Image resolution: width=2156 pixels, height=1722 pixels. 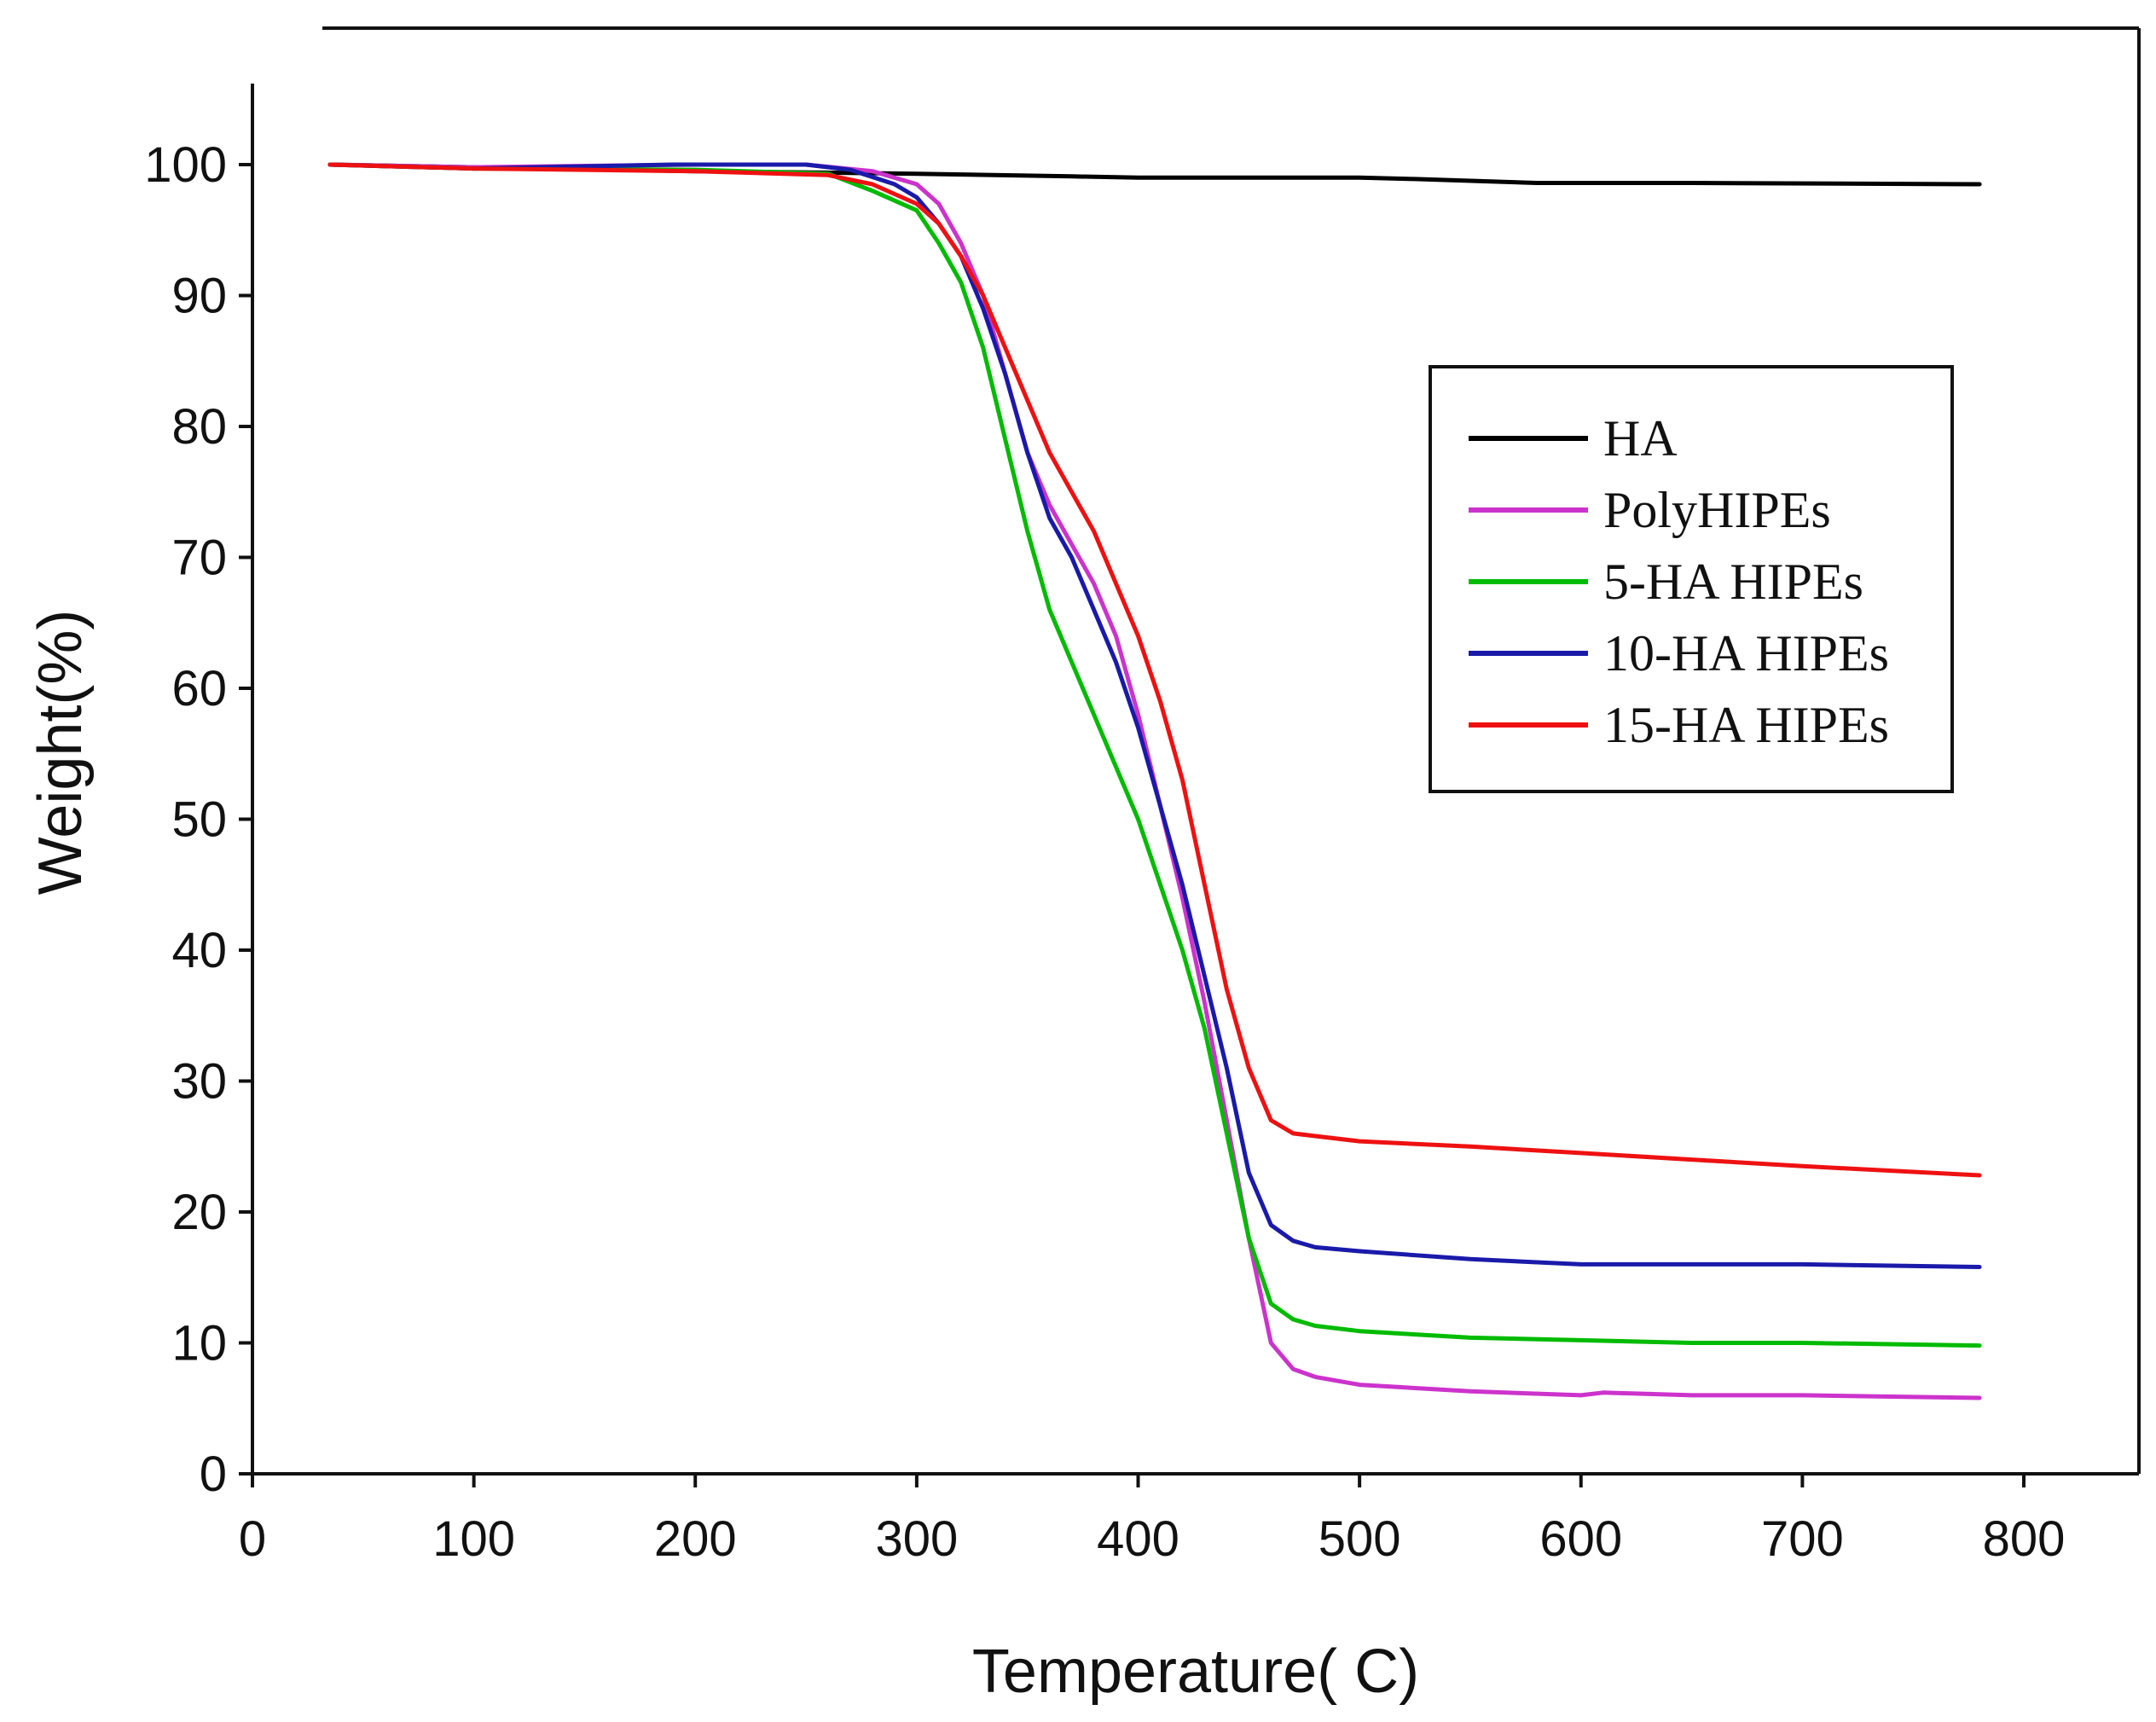 I want to click on x-tick-label: 300, so click(x=916, y=1539).